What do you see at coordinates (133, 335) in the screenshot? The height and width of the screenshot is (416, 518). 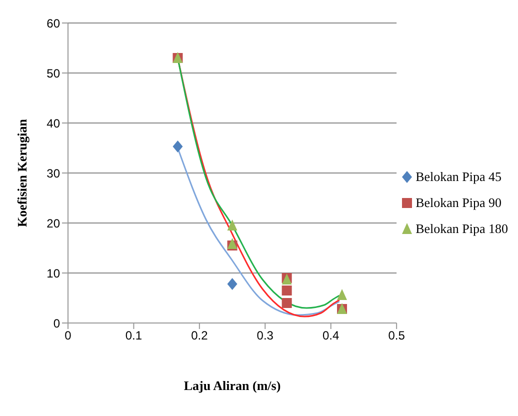 I see `x-tick-label: 0.1` at bounding box center [133, 335].